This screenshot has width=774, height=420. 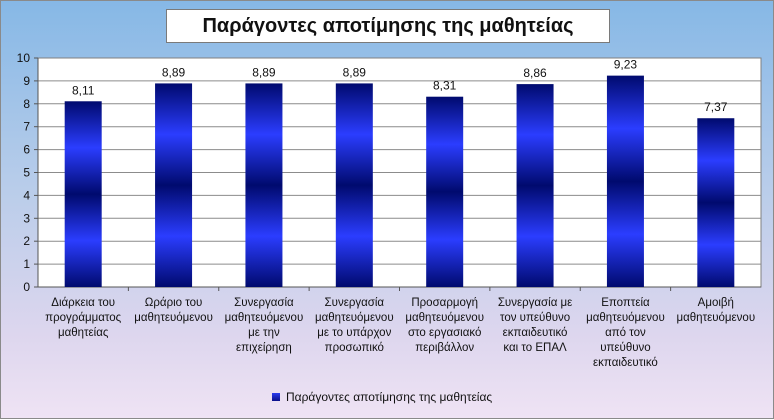 I want to click on x-category-label-line: Αμοιβή, so click(x=716, y=303).